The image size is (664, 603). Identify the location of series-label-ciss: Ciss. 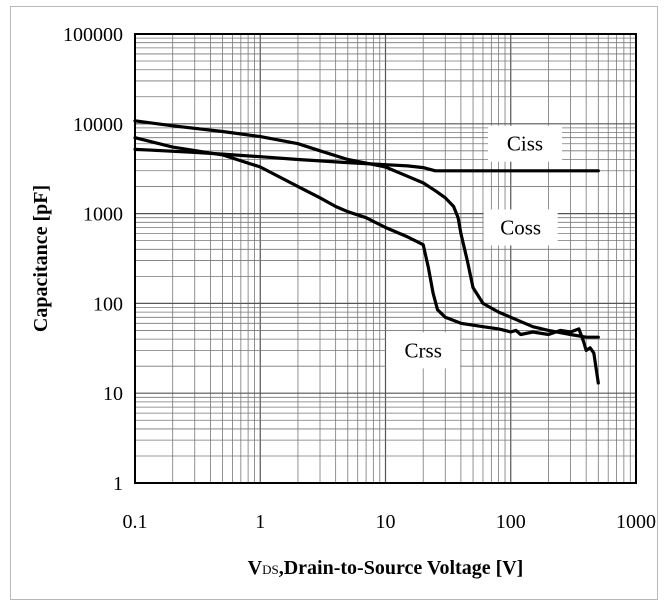
(525, 144).